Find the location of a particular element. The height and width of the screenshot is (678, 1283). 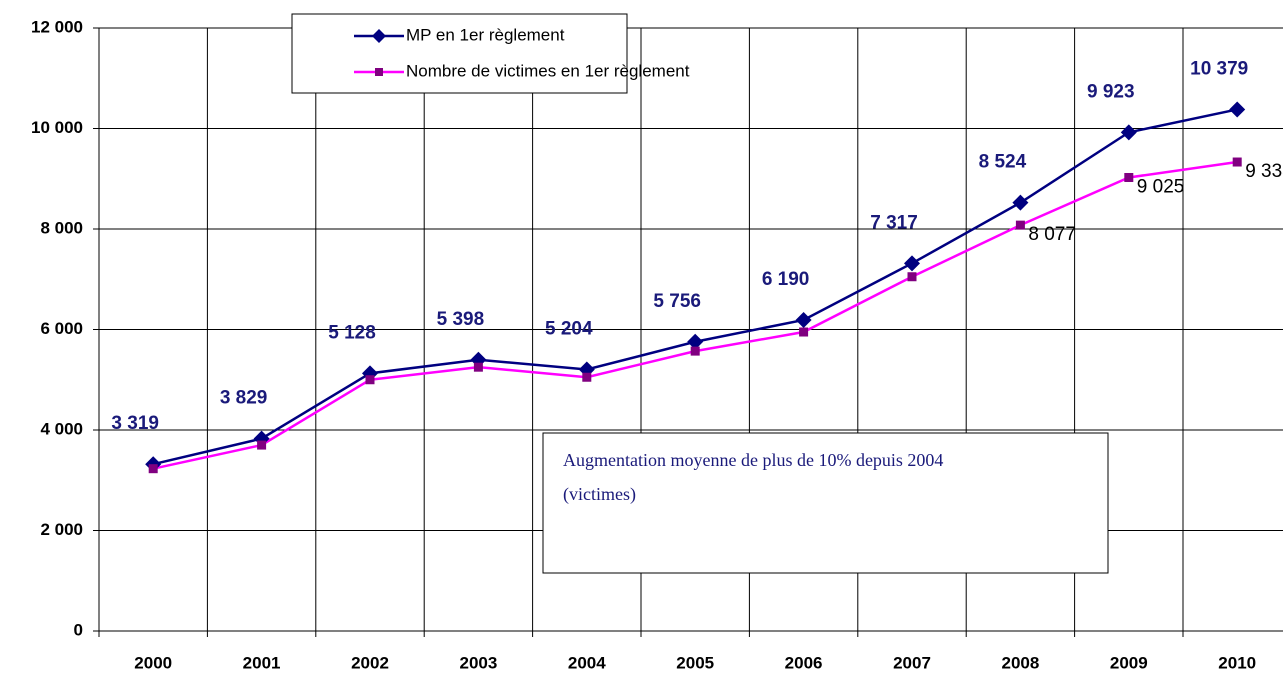

data-label: 7 317 is located at coordinates (894, 222).